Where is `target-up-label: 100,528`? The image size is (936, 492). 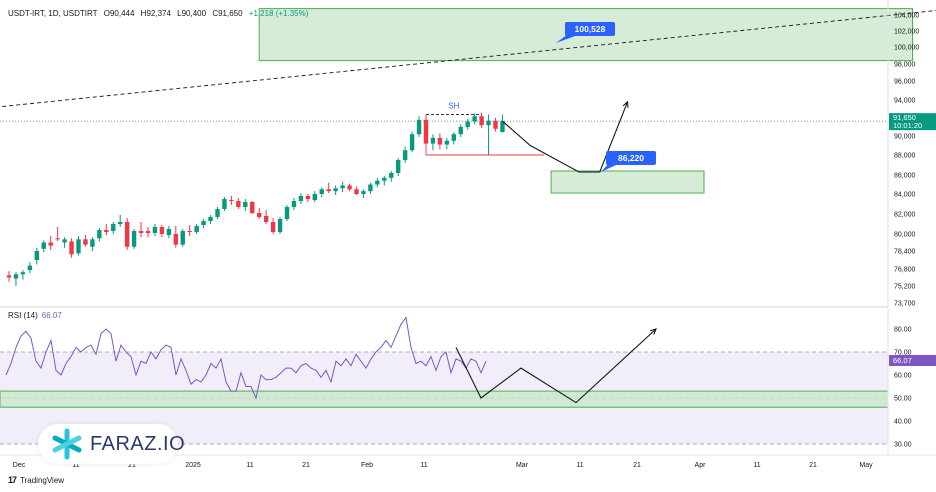 target-up-label: 100,528 is located at coordinates (585, 32).